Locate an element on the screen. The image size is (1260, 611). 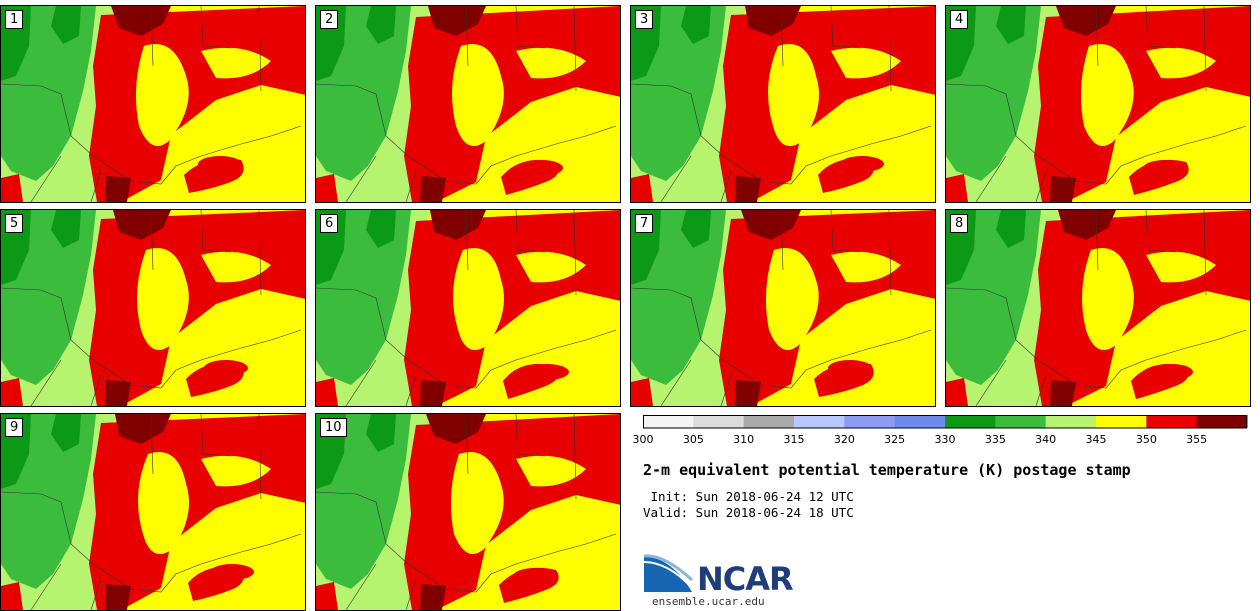
colorbar-tick-label: 310 is located at coordinates (744, 439).